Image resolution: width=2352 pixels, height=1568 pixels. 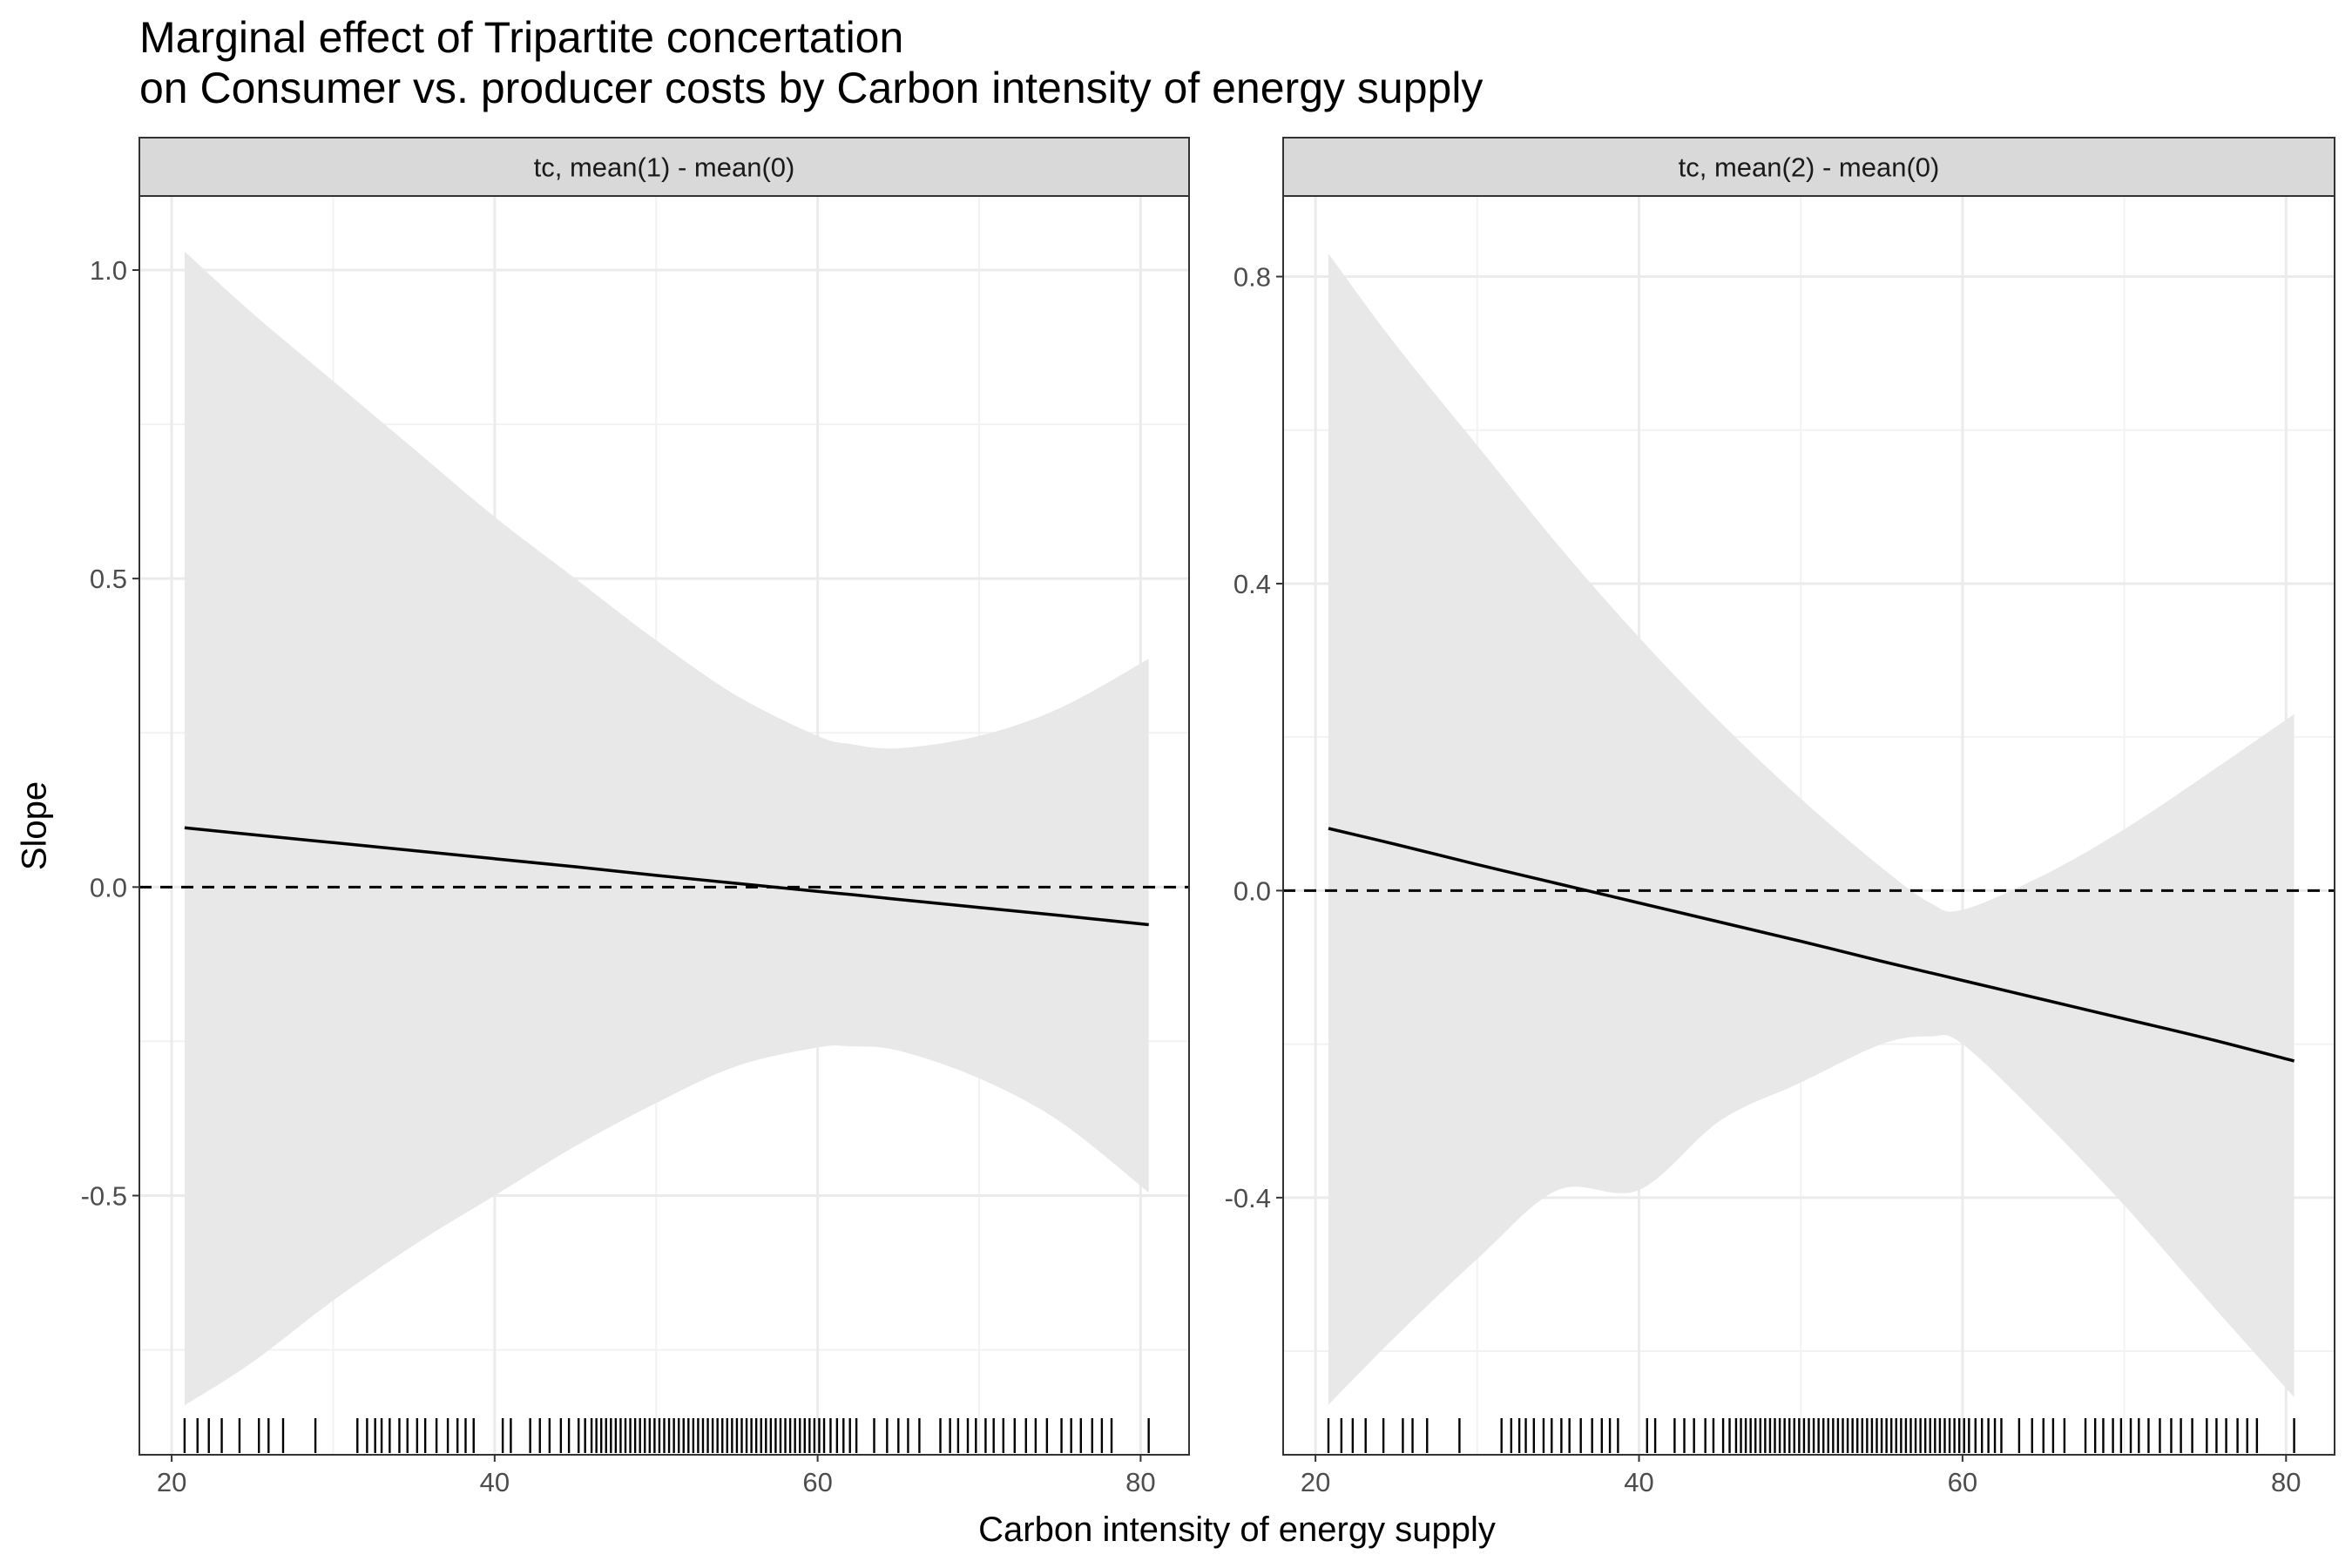 I want to click on facet-2-strip-label: tc, mean(2) - mean(0), so click(x=1810, y=167).